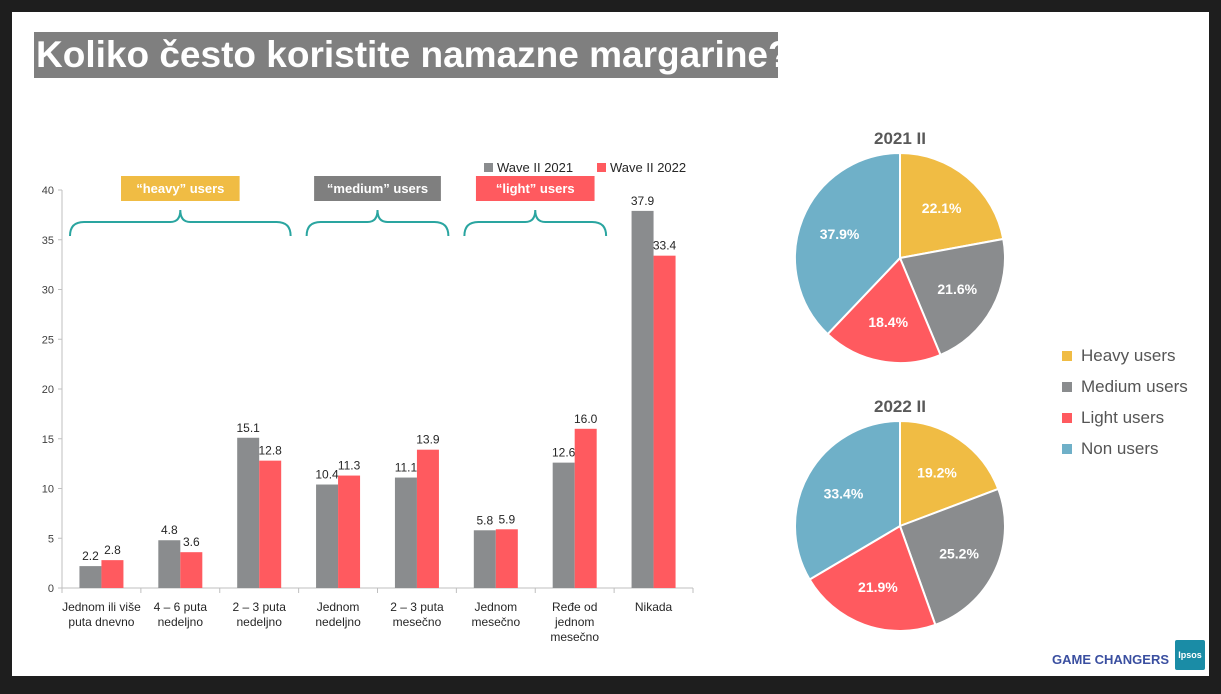  Describe the element at coordinates (48, 340) in the screenshot. I see `y-tick-label: 25` at that location.